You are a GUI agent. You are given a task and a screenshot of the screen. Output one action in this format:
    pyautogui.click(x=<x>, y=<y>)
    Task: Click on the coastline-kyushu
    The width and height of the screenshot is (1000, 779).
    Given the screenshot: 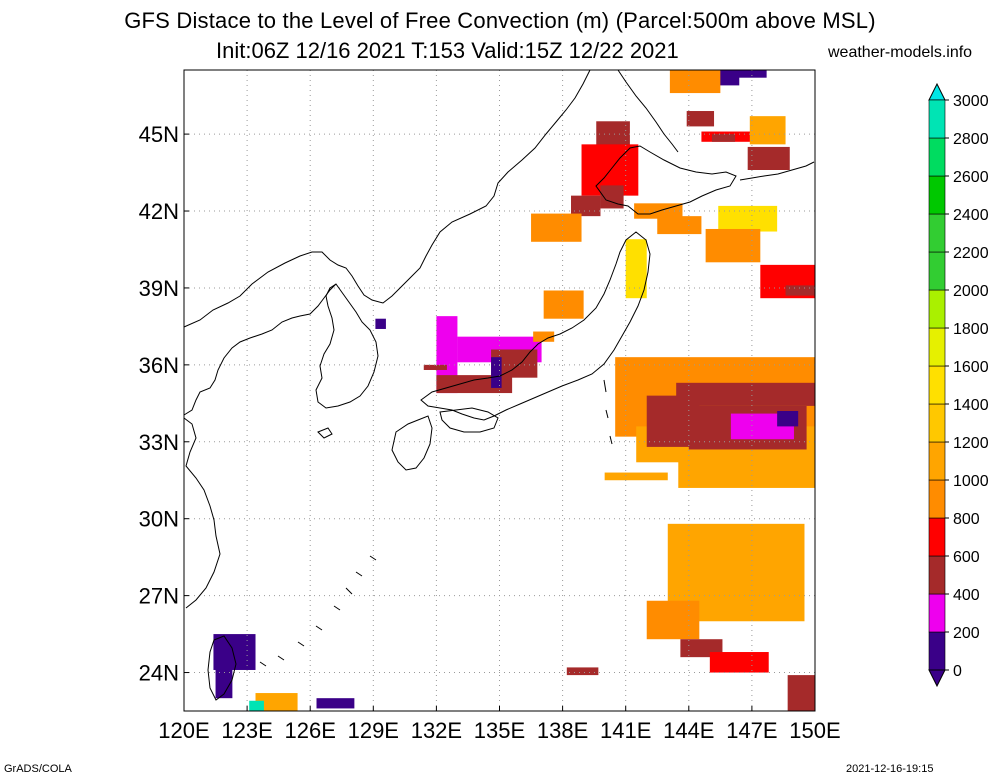 What is the action you would take?
    pyautogui.click(x=412, y=443)
    